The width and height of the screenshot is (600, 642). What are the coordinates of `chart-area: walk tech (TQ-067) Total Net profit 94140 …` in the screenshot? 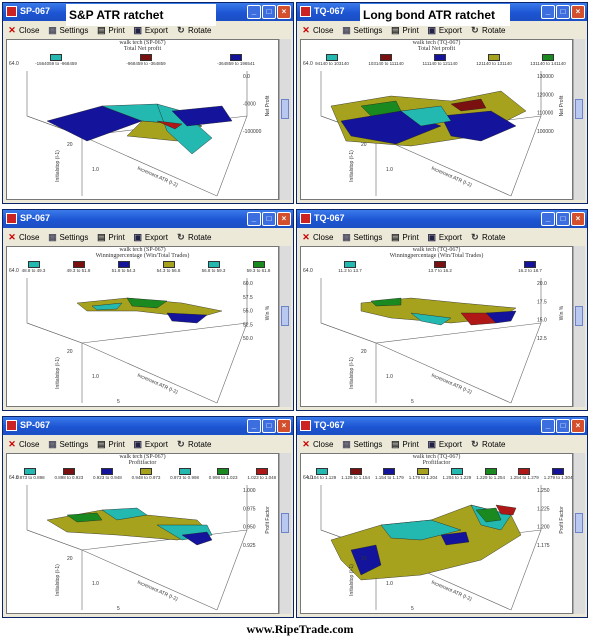 It's located at (436, 119).